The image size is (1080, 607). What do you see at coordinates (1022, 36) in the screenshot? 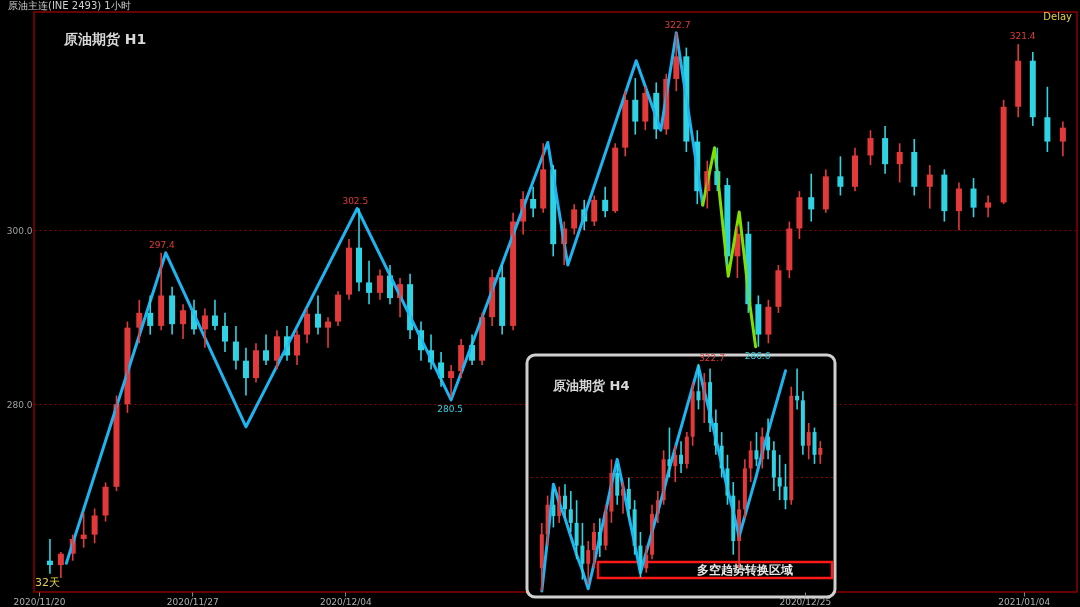
I see `annotation: 321.4` at bounding box center [1022, 36].